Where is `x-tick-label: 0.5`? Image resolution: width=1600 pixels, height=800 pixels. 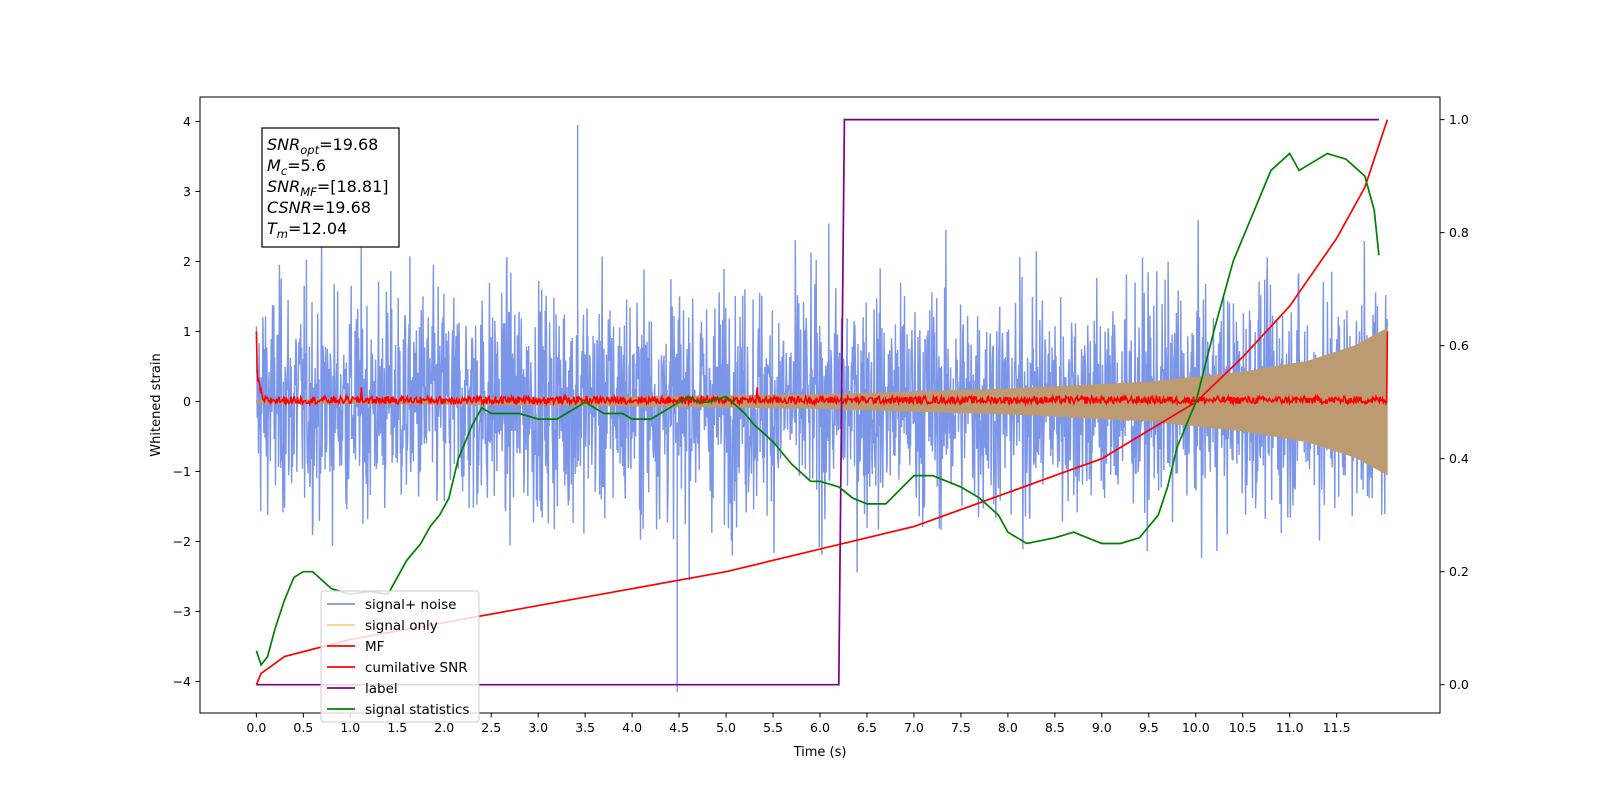
x-tick-label: 0.5 is located at coordinates (303, 727).